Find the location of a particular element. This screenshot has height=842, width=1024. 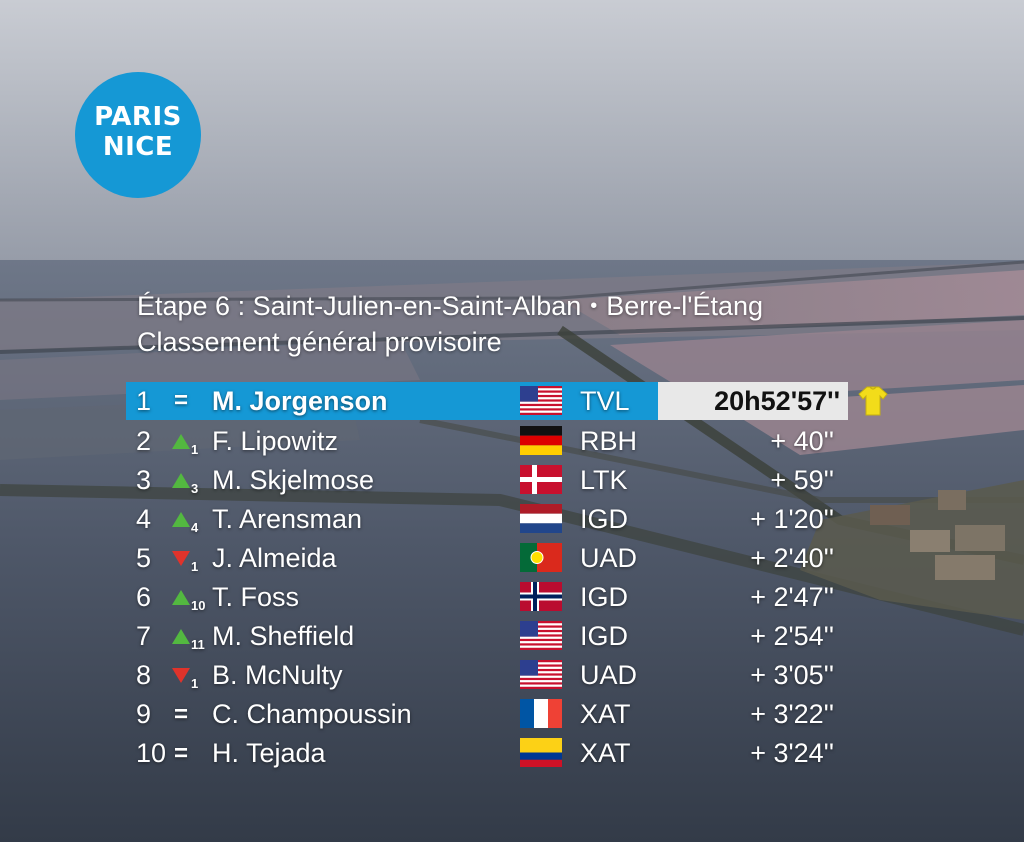

germany-flag-icon is located at coordinates (541, 440).